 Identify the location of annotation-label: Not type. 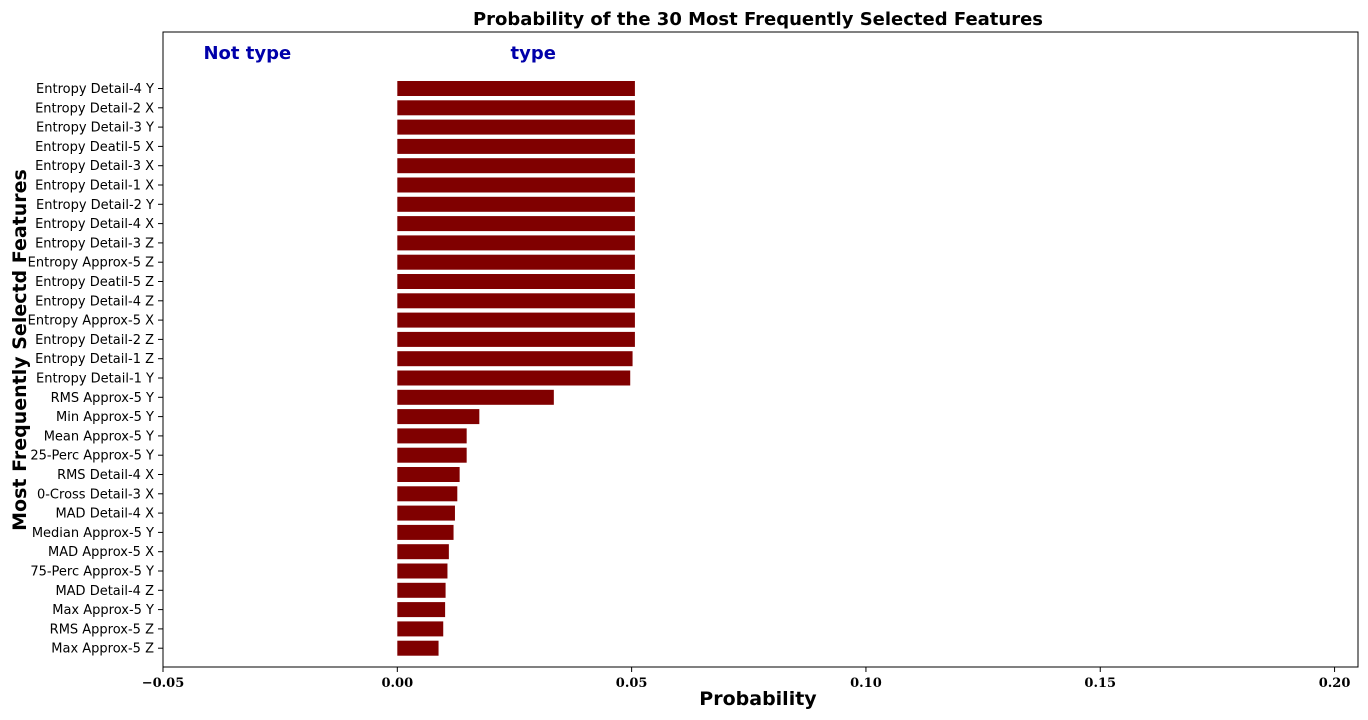
(247, 53).